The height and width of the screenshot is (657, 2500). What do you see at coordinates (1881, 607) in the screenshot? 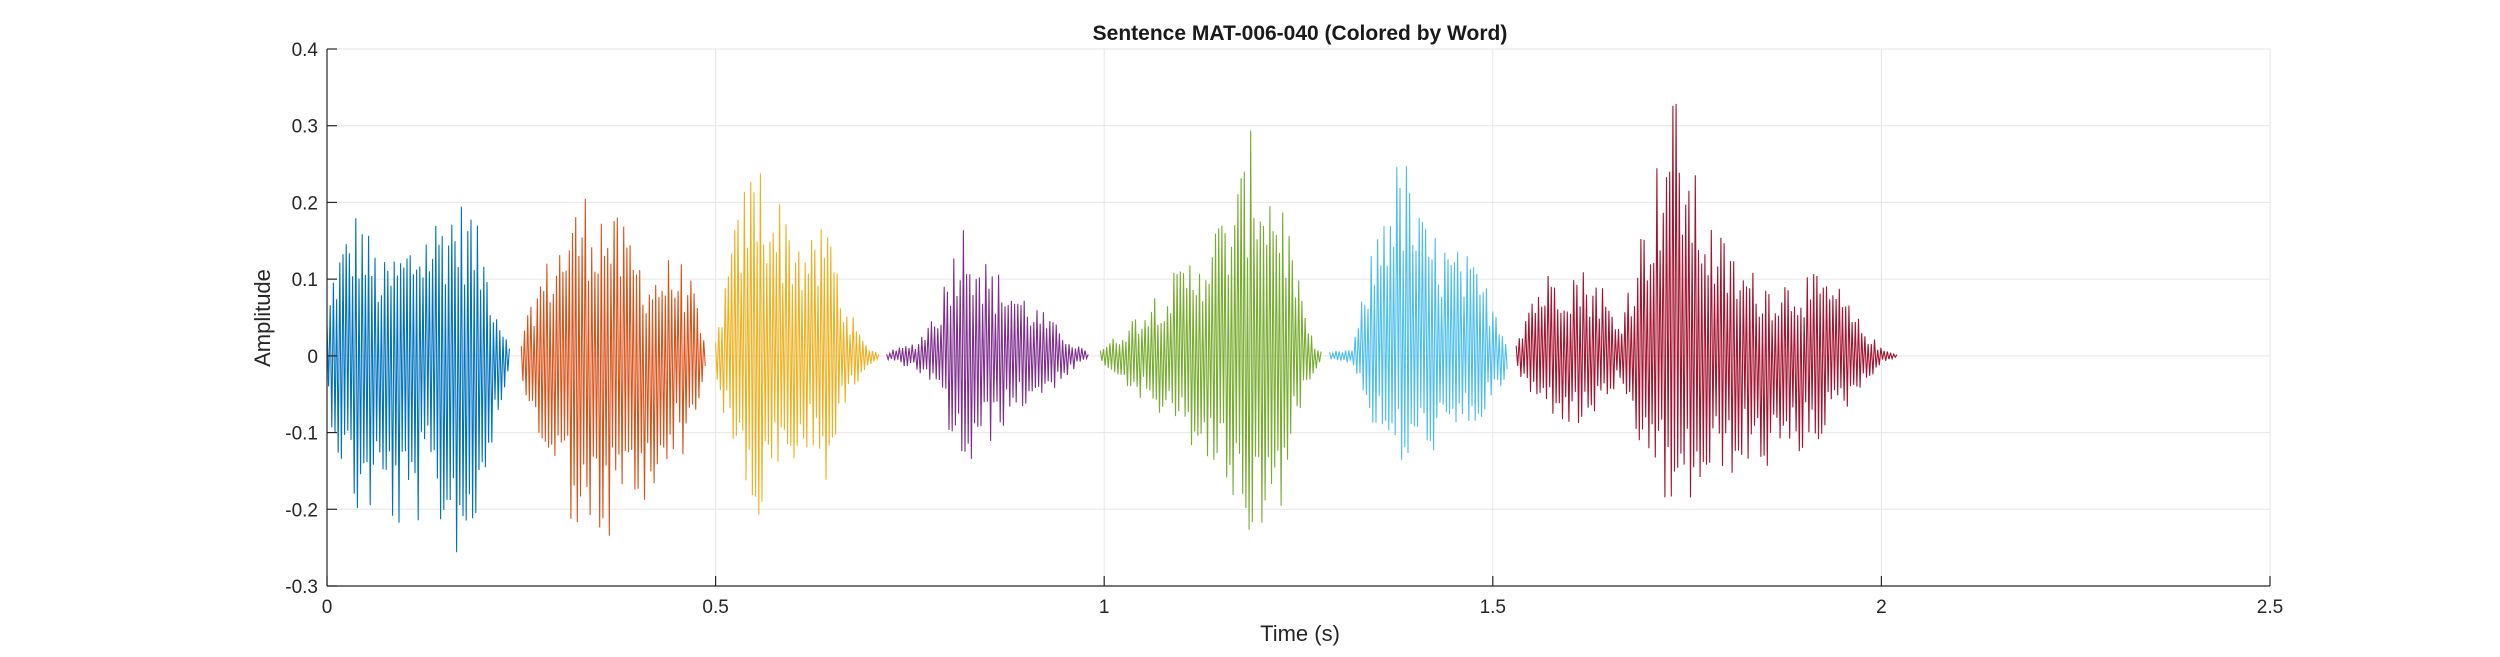
I see `x-tick-label: 2` at bounding box center [1881, 607].